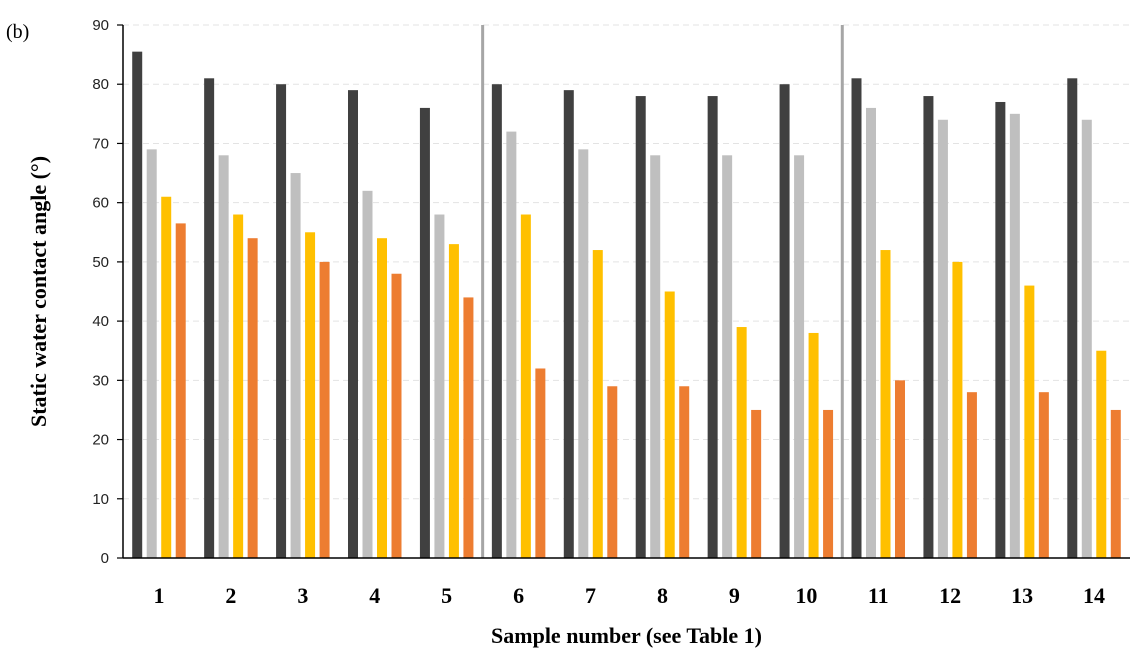 This screenshot has height=656, width=1139. Describe the element at coordinates (100, 380) in the screenshot. I see `y-tick-label: 30` at that location.